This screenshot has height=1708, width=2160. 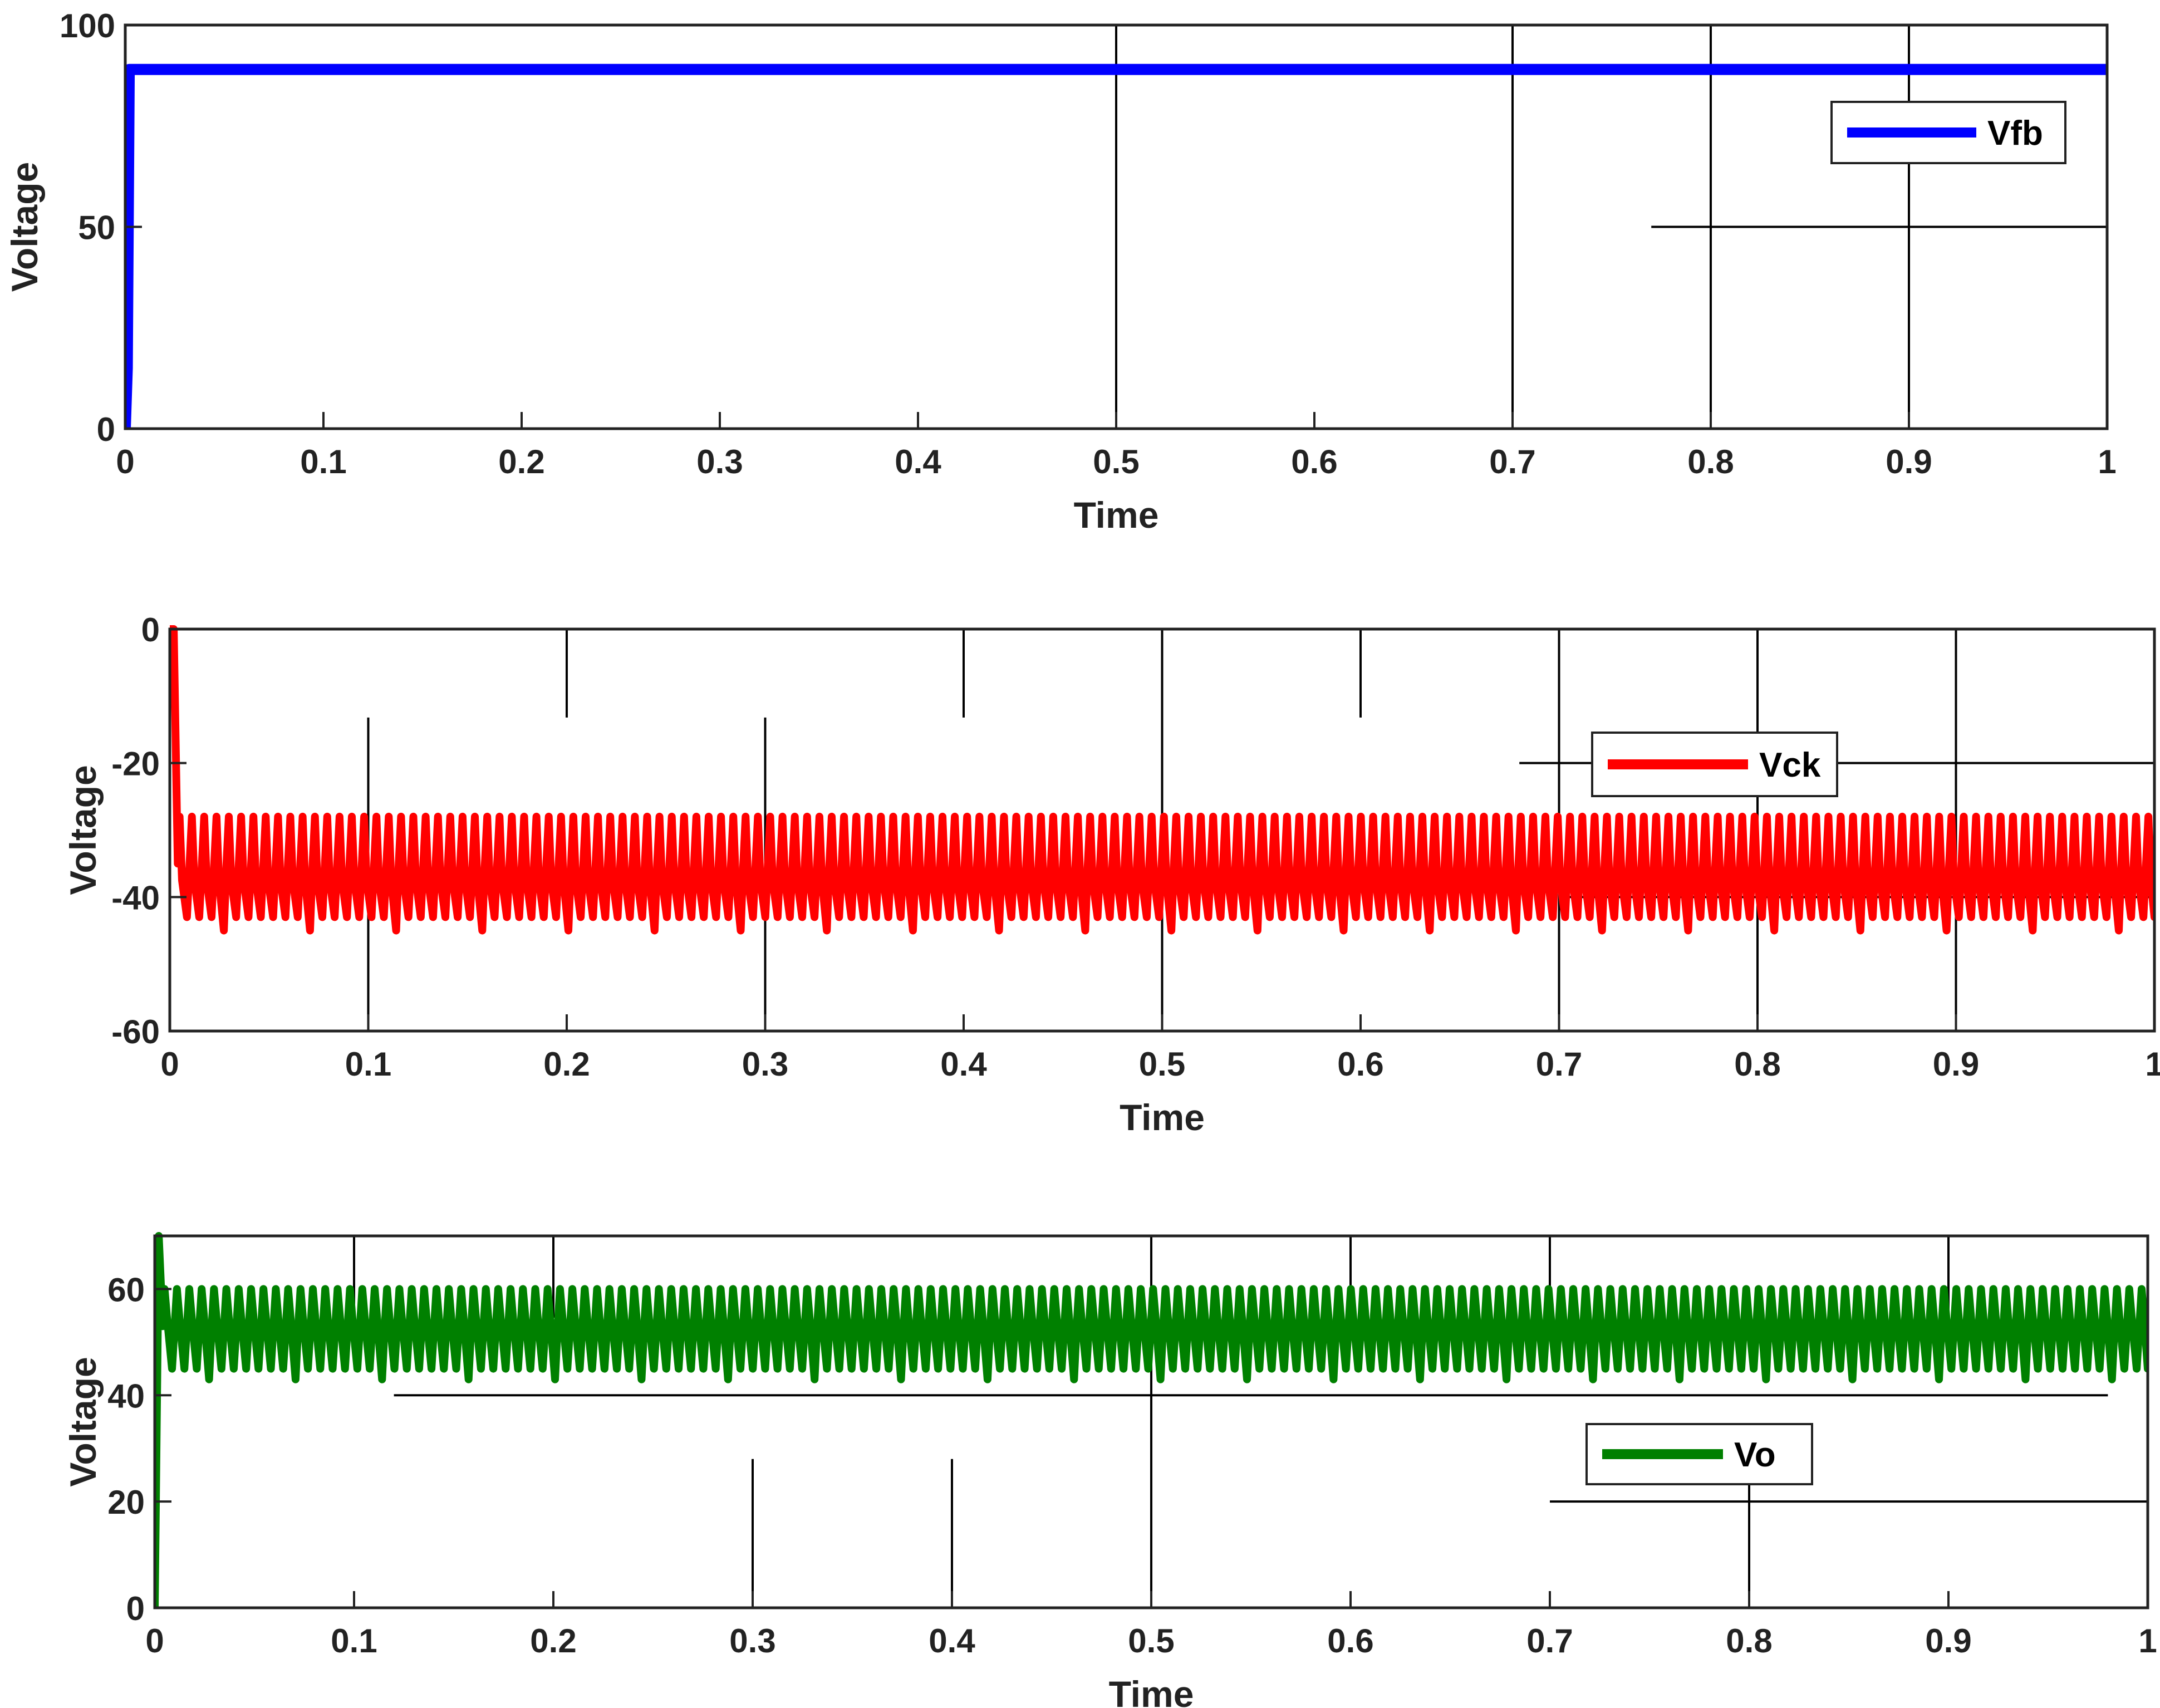 What do you see at coordinates (1755, 1455) in the screenshot?
I see `legend-label: Vo` at bounding box center [1755, 1455].